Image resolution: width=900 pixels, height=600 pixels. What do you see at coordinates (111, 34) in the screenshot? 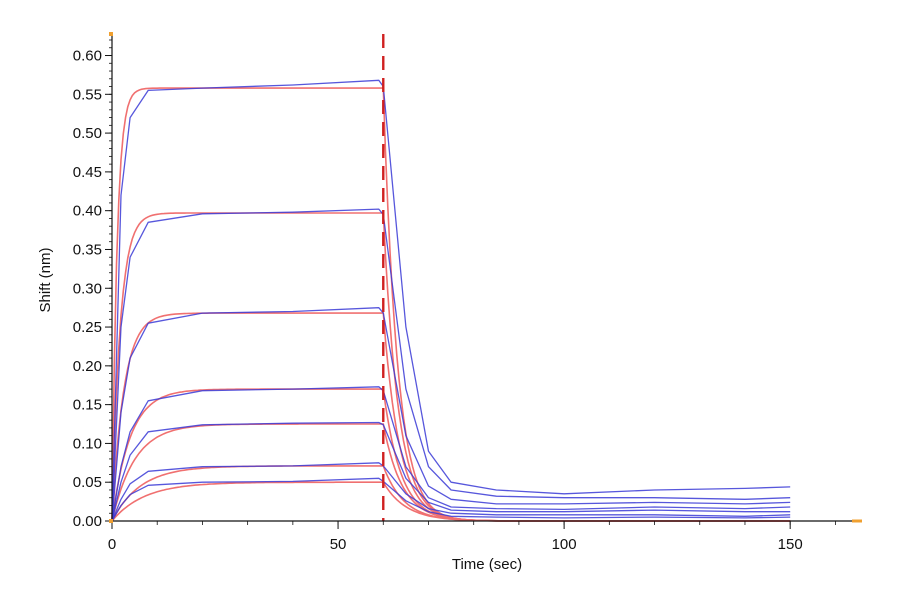
I see `y-axis-end-mark` at bounding box center [111, 34].